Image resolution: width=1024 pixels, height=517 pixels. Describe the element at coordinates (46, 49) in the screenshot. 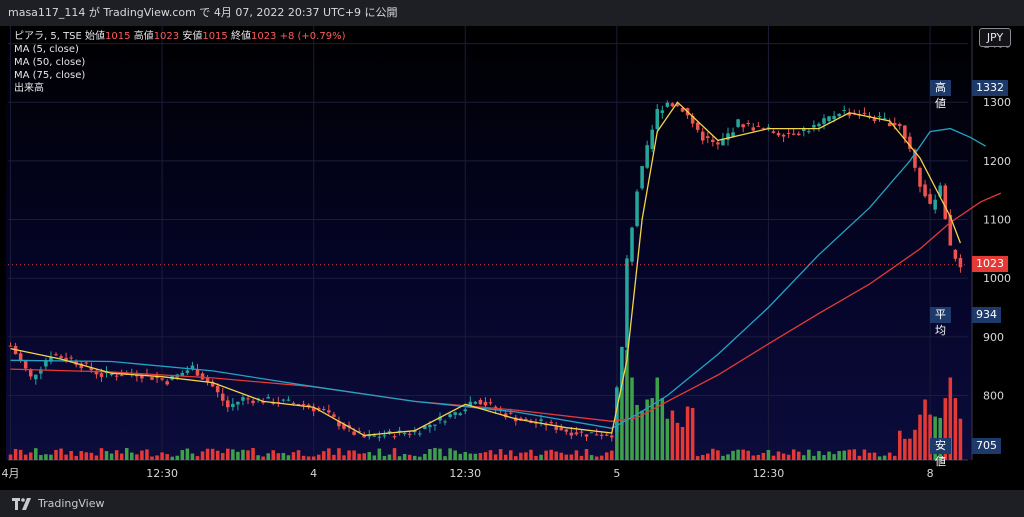

I see `legend-ma5: MA (5, close)` at that location.